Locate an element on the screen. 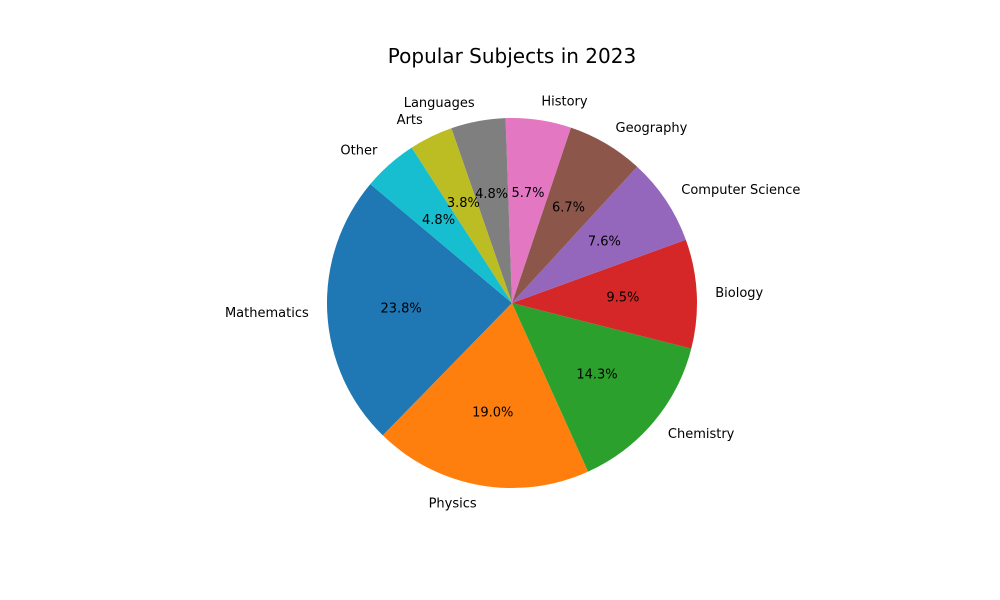 The width and height of the screenshot is (1000, 600). slice-label: Chemistry is located at coordinates (701, 434).